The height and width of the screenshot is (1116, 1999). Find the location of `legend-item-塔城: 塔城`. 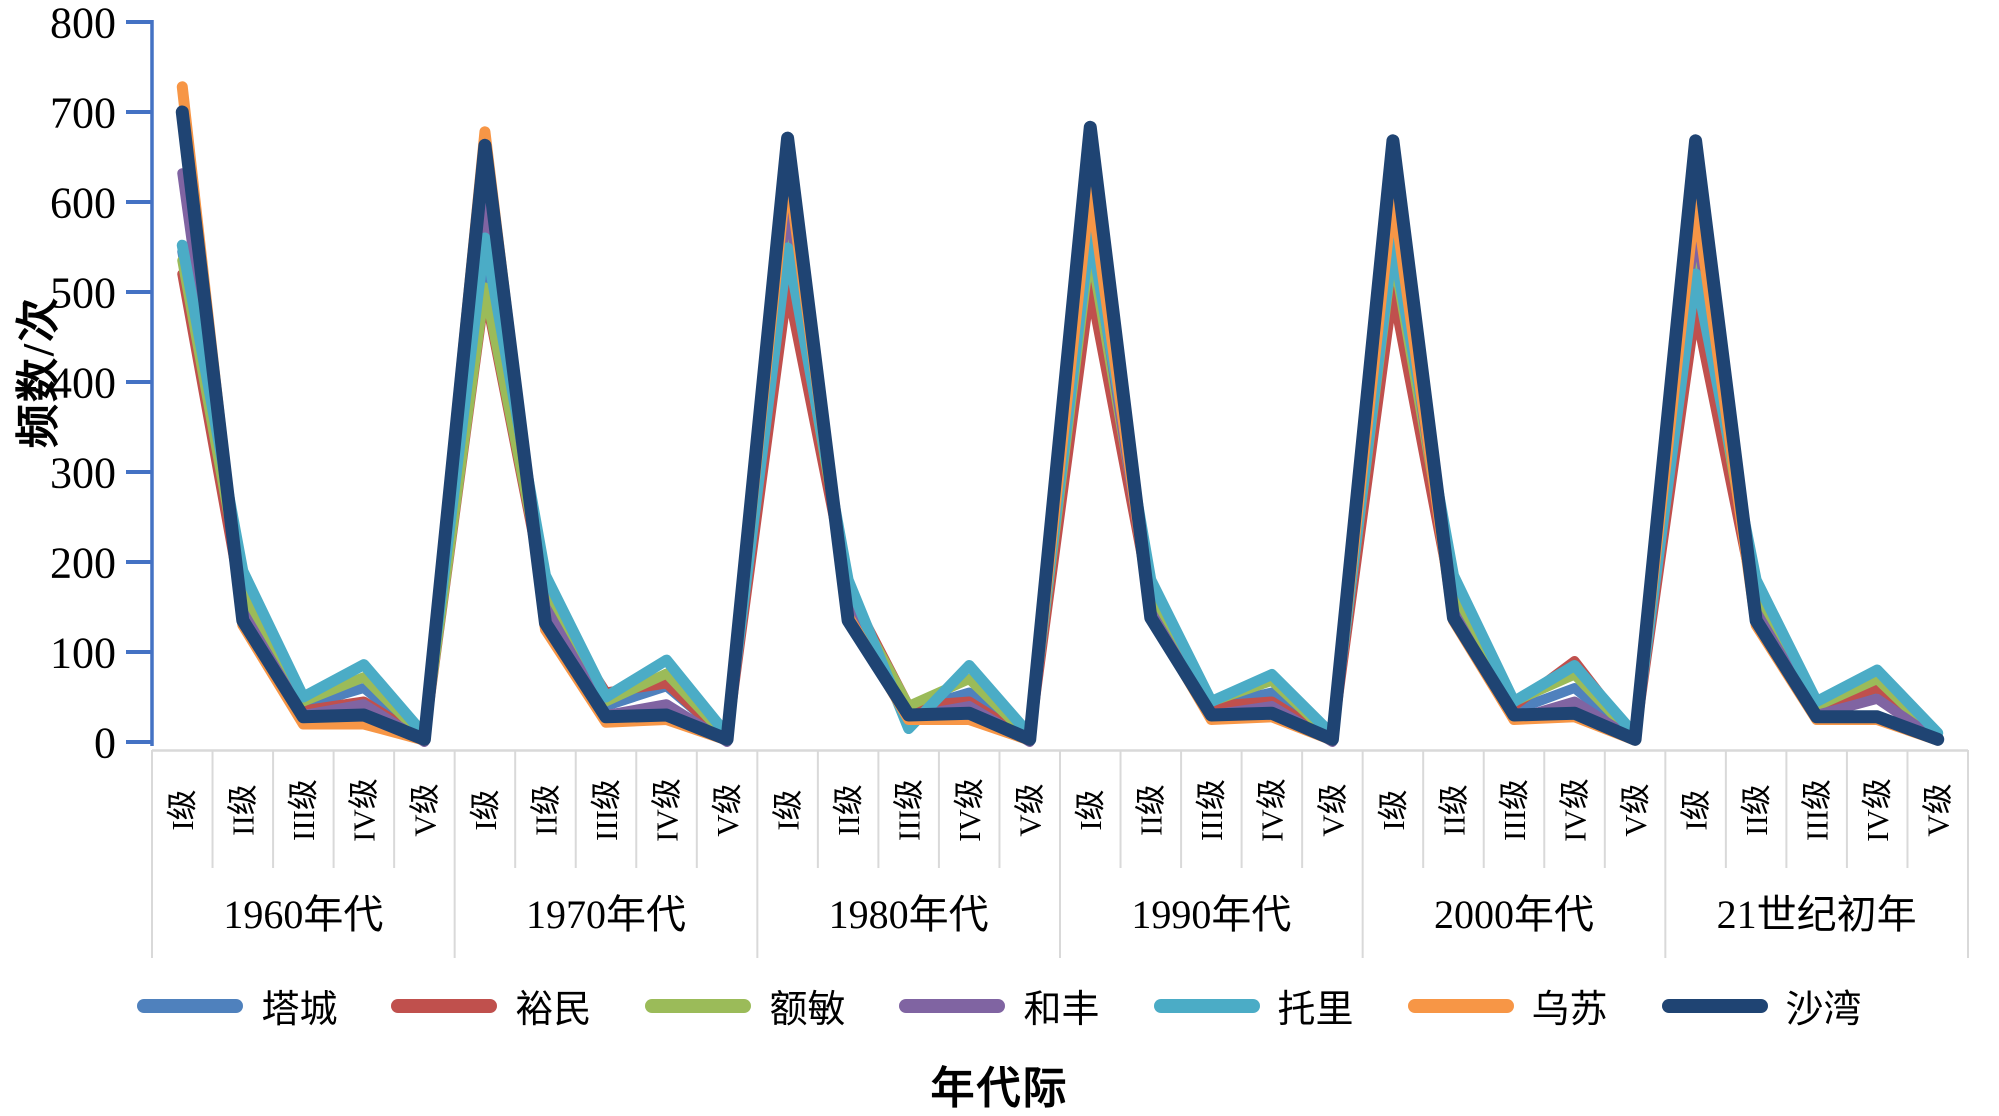

legend-item-塔城: 塔城 is located at coordinates (237, 1005).